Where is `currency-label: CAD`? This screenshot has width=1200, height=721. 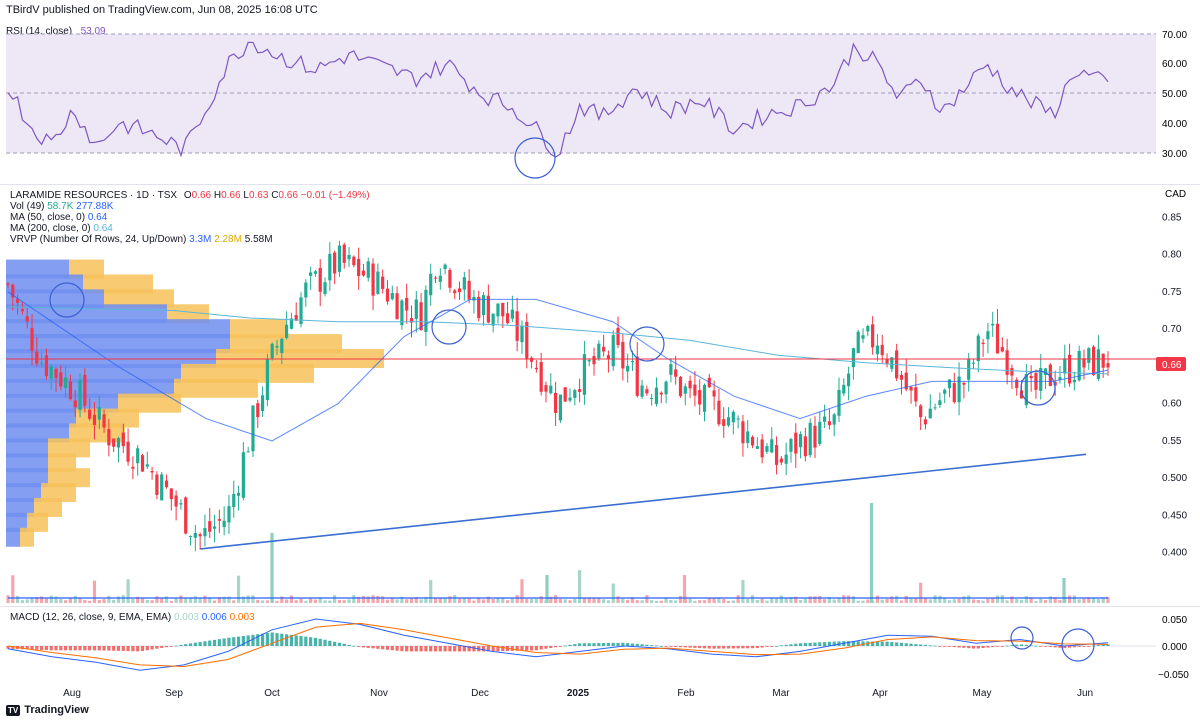
currency-label: CAD is located at coordinates (1175, 194).